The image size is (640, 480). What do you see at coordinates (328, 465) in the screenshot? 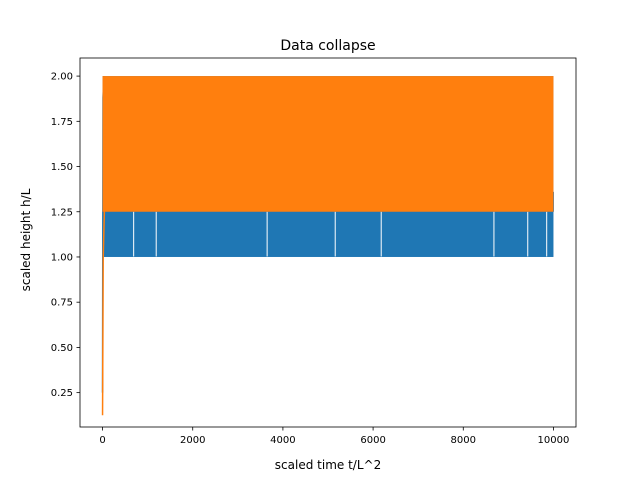
I see `x-axis-label: scaled time t/L^2` at bounding box center [328, 465].